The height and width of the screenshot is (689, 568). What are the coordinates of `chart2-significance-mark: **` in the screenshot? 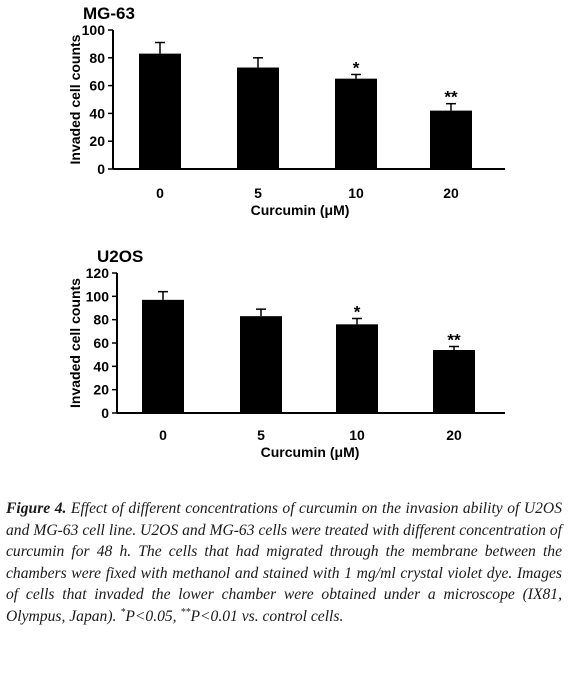 It's located at (454, 340).